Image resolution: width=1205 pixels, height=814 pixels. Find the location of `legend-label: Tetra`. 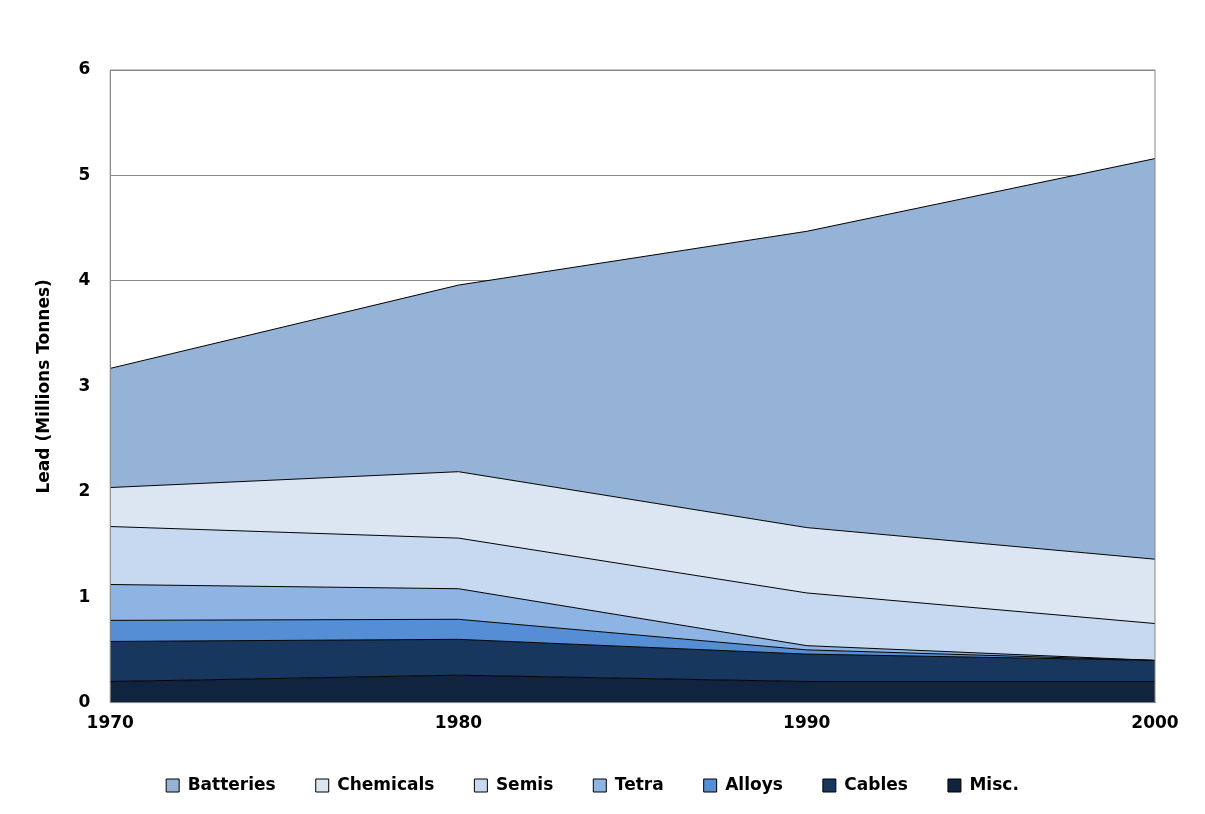

legend-label: Tetra is located at coordinates (639, 783).